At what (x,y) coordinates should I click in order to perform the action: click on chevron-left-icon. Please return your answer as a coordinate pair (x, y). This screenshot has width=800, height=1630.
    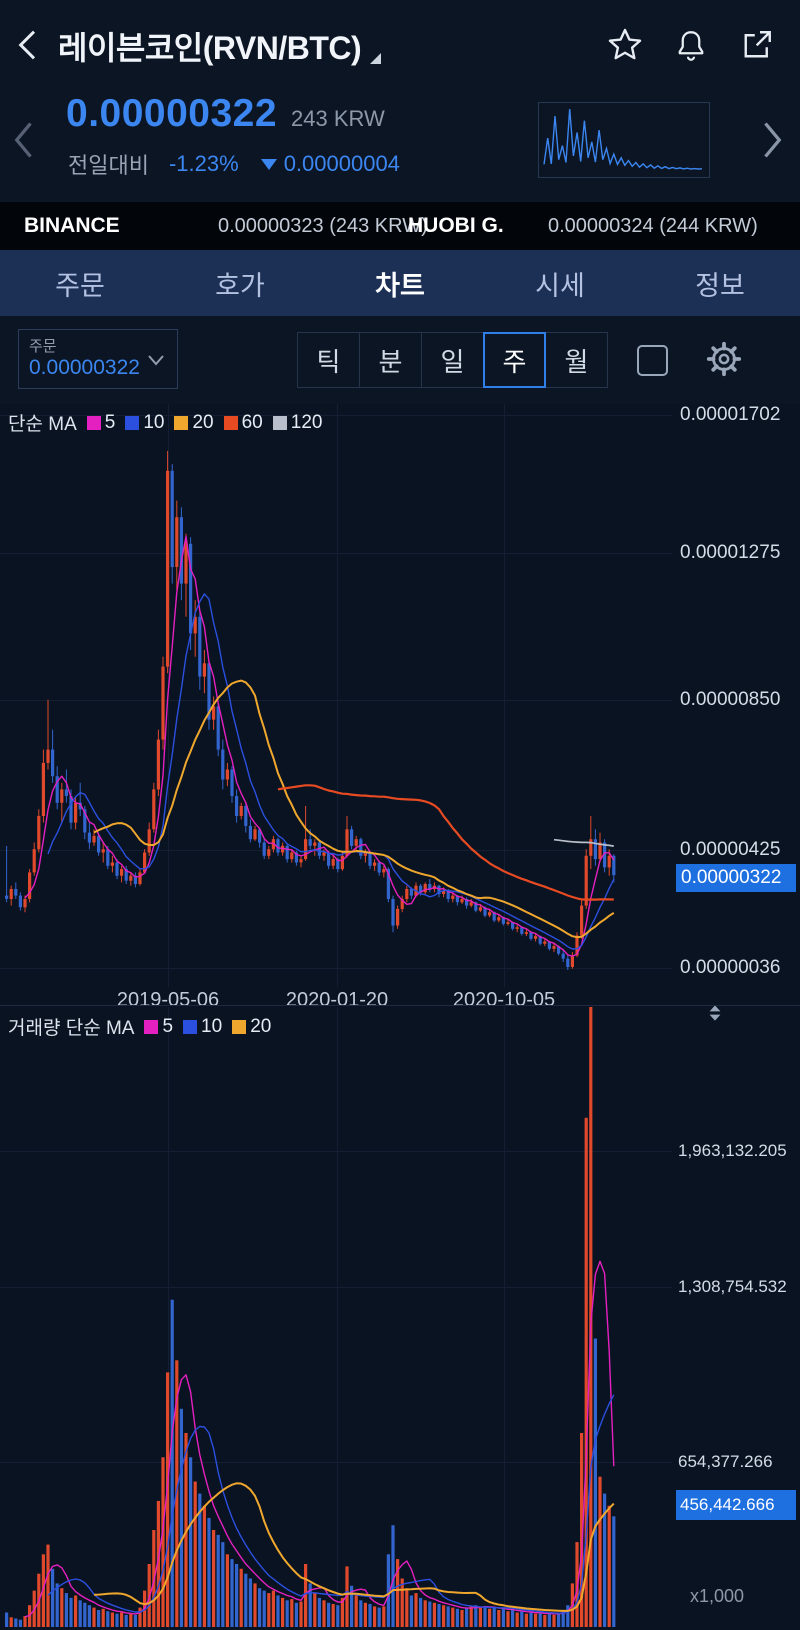
    Looking at the image, I should click on (29, 46).